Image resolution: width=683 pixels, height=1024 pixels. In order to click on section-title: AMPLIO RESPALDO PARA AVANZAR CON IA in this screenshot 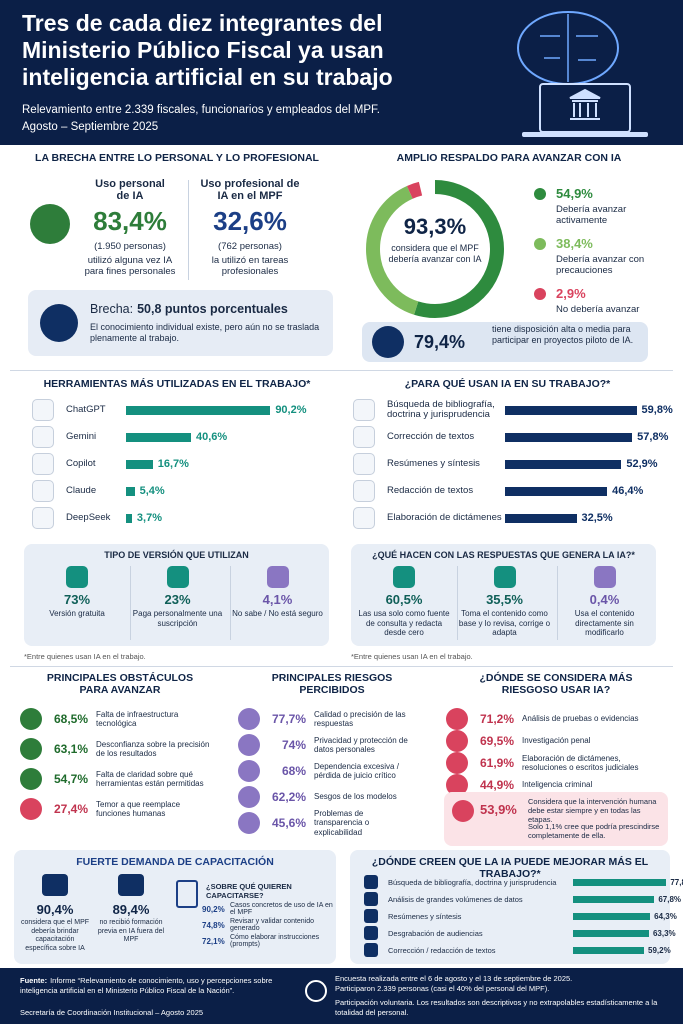, I will do `click(509, 158)`.